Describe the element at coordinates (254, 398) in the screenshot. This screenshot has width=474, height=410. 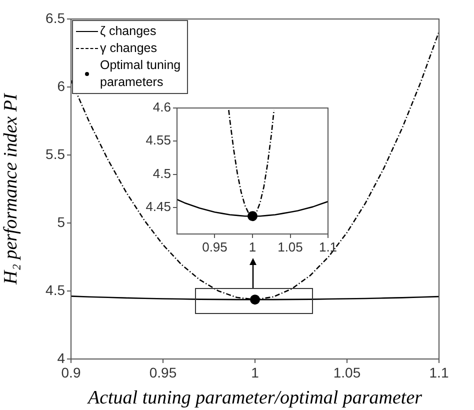
I see `x-axis-title: Actual tuning parameter/optimal parameter` at that location.